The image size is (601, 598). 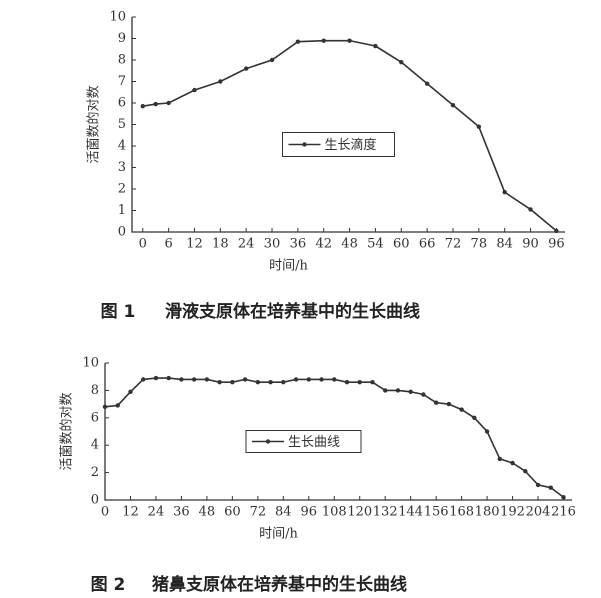 I want to click on x-tick-label: 168, so click(x=461, y=512).